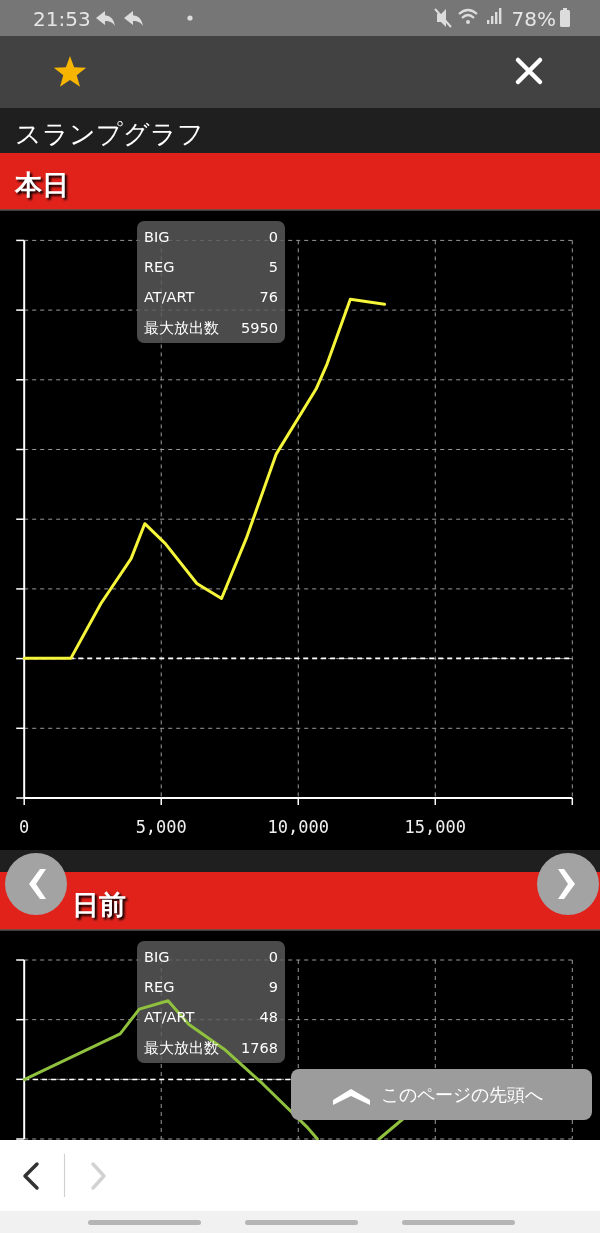 This screenshot has height=1233, width=600. I want to click on x-tick-label: 5,000, so click(161, 827).